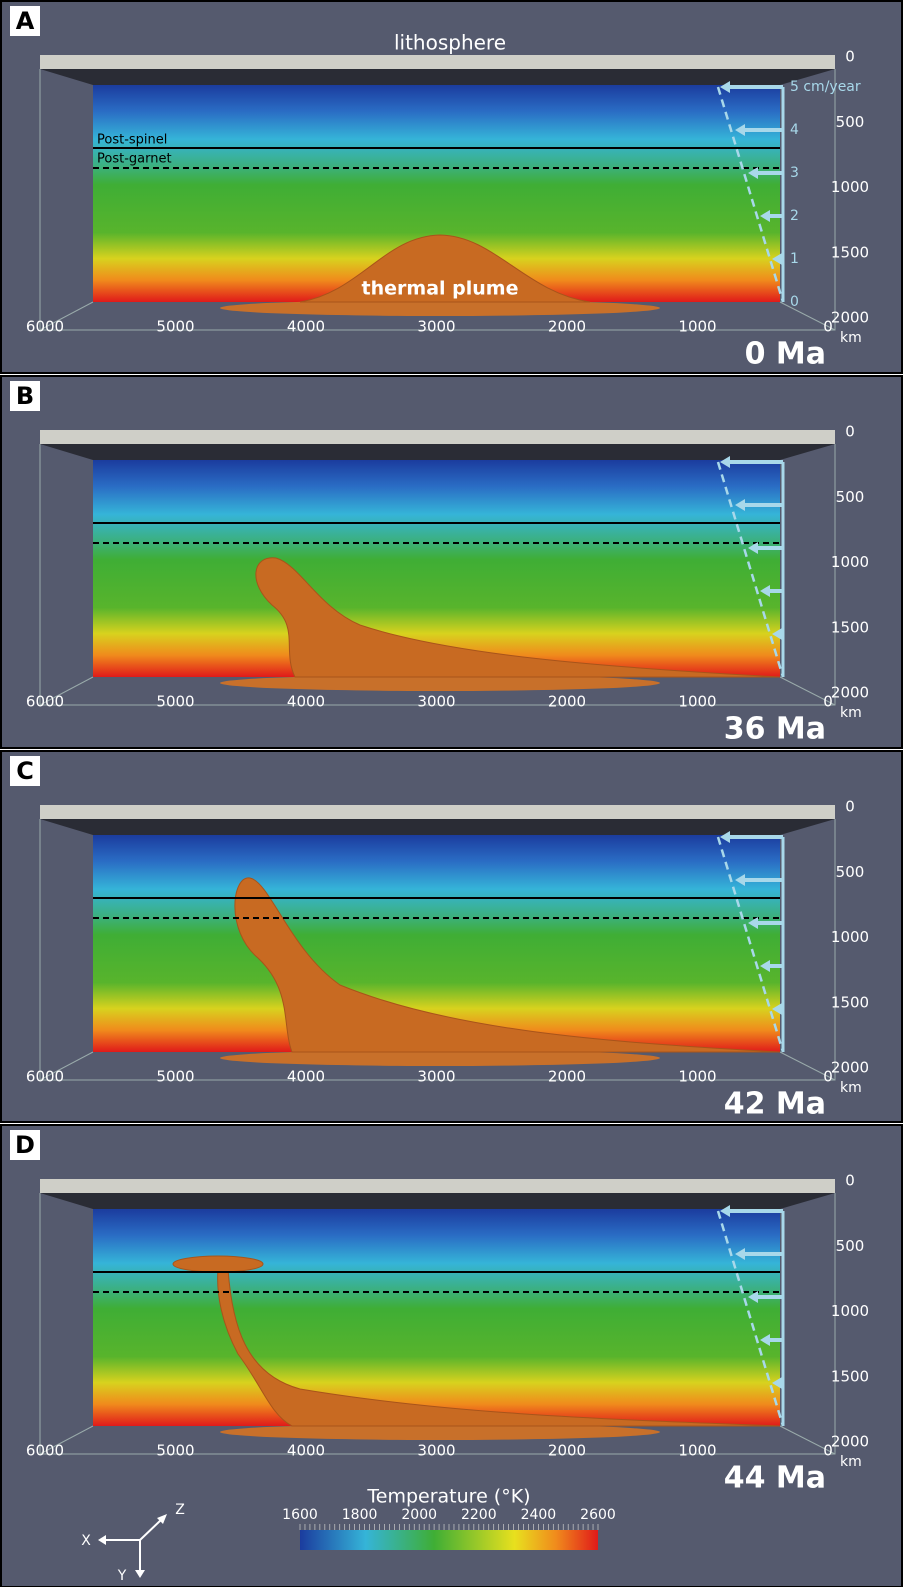 The height and width of the screenshot is (1587, 903). What do you see at coordinates (180, 1510) in the screenshot?
I see `triad-z-label: Z` at bounding box center [180, 1510].